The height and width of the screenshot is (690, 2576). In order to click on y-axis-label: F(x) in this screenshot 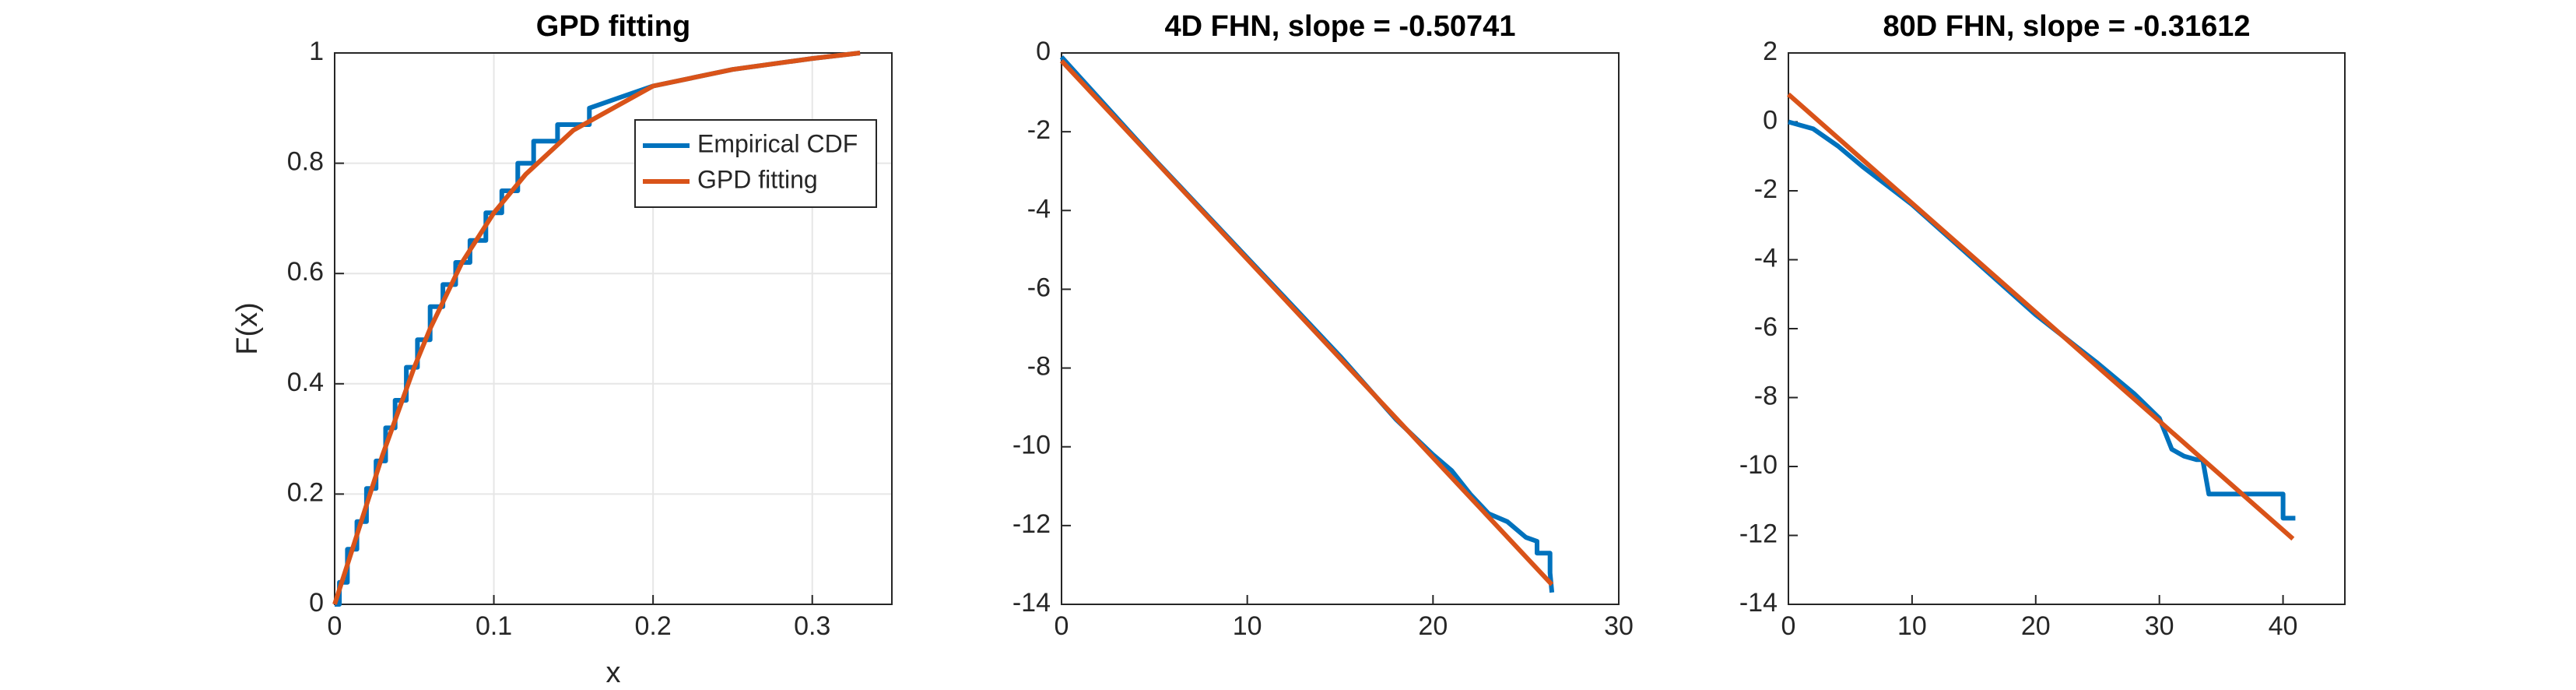, I will do `click(248, 328)`.